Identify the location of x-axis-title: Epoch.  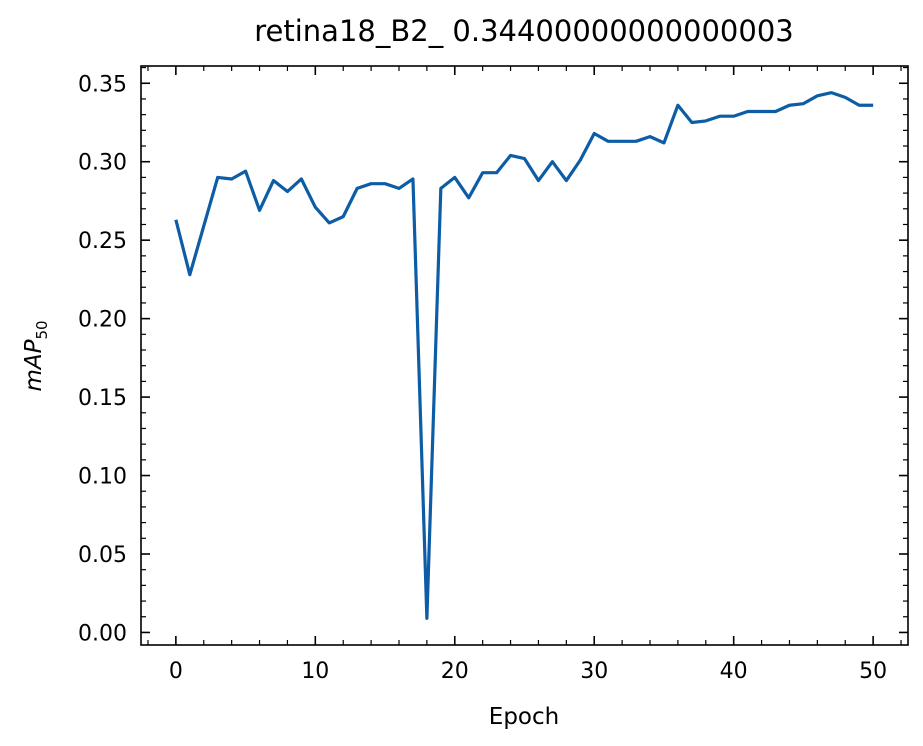
(524, 717).